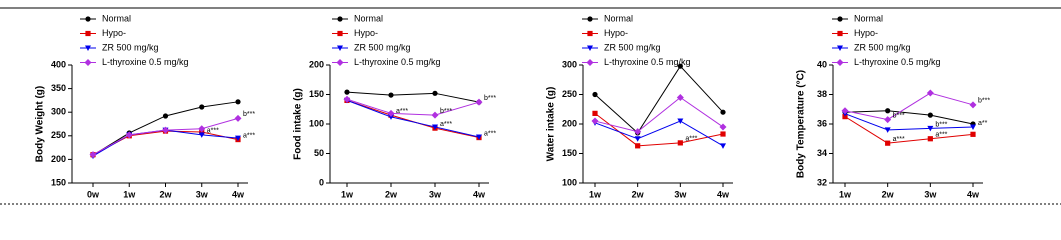  What do you see at coordinates (319, 153) in the screenshot?
I see `y-tick-label: 50` at bounding box center [319, 153].